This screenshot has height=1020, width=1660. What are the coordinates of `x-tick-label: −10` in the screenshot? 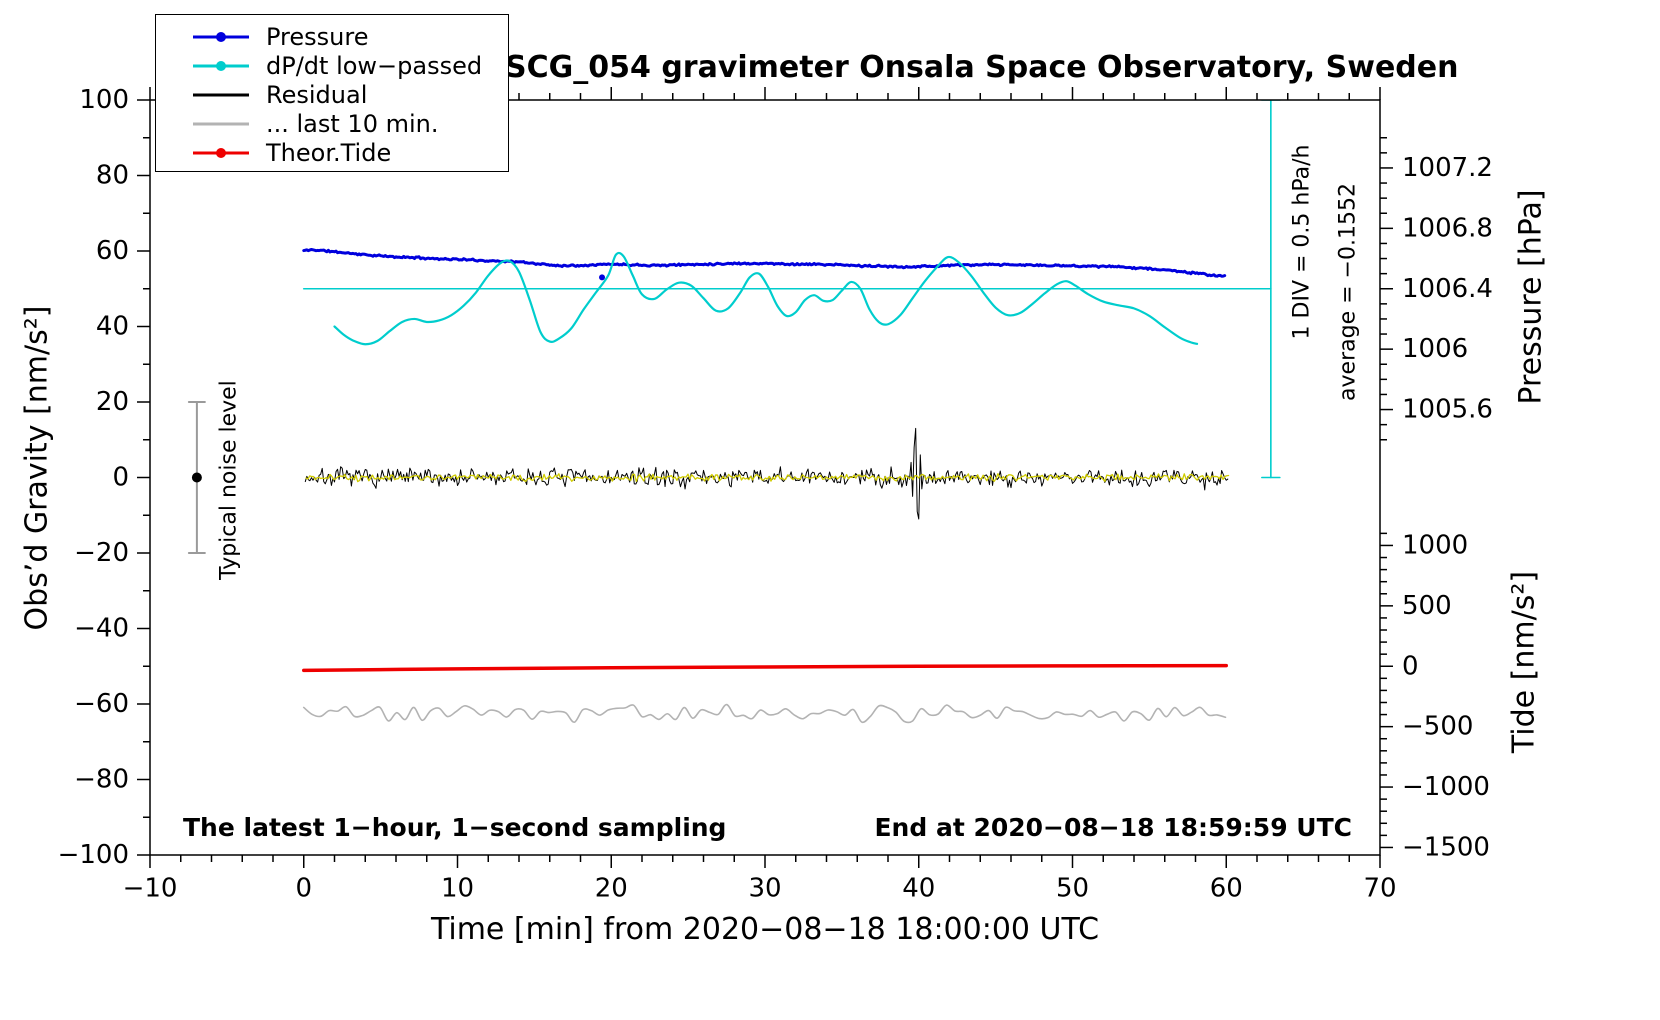 It's located at (150, 888).